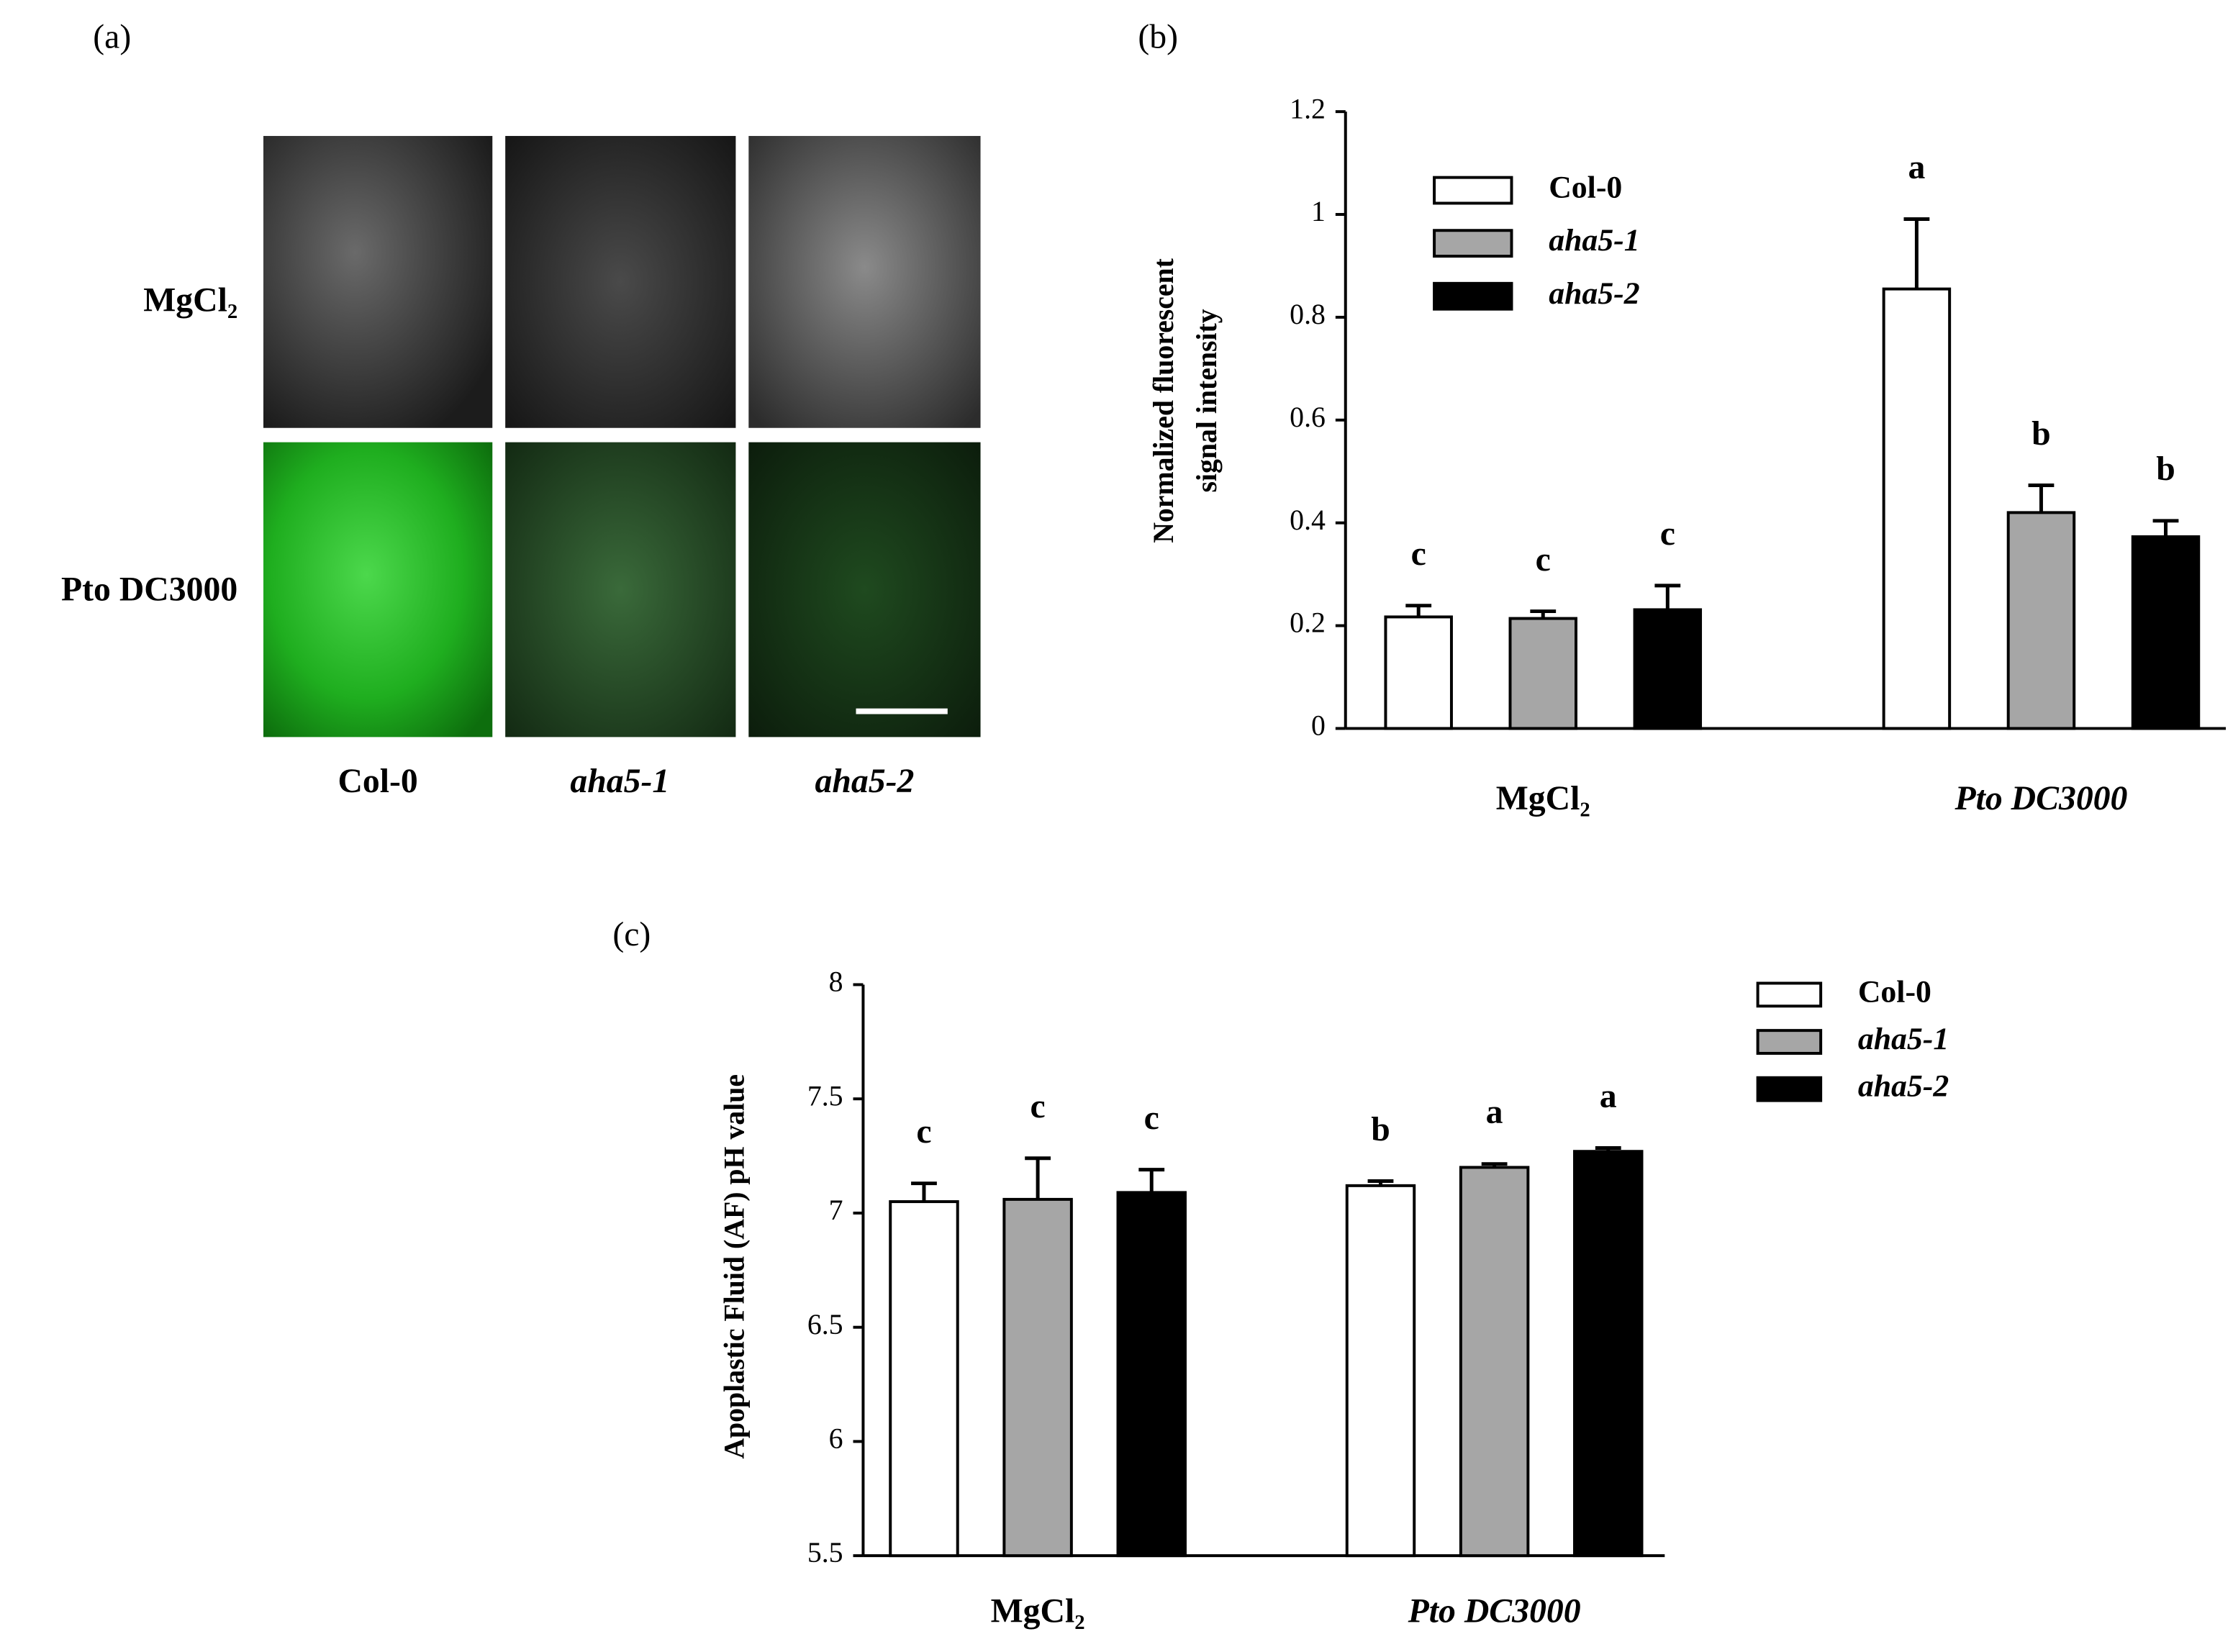 The image size is (2233, 1652). Describe the element at coordinates (864, 781) in the screenshot. I see `column-label: aha5-2` at that location.